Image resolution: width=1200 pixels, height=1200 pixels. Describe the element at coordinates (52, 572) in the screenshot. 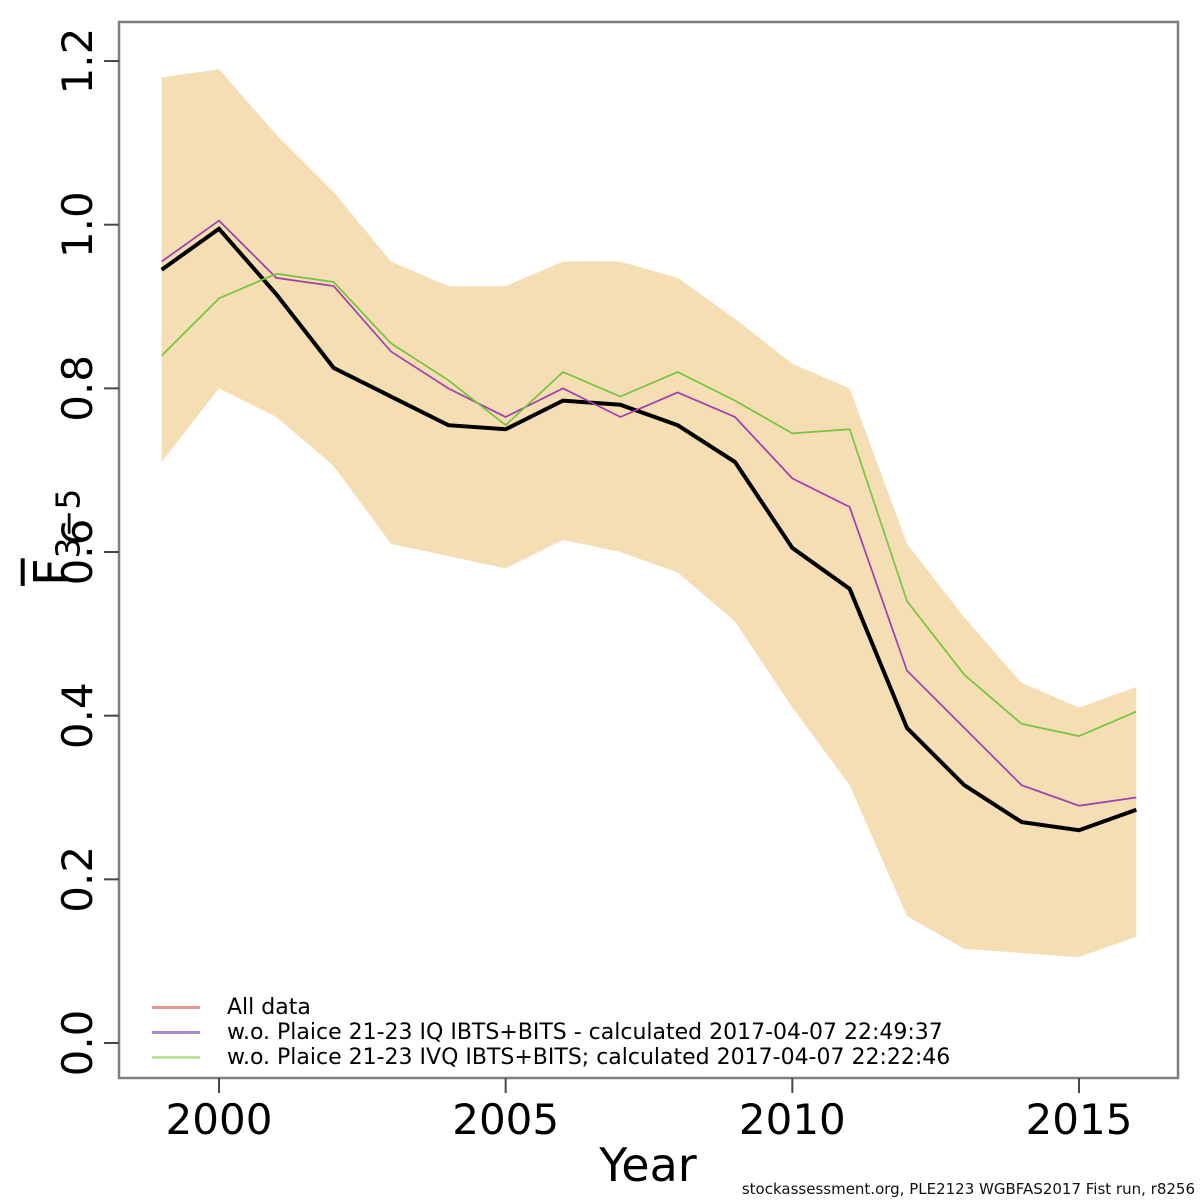

I see `y-axis-title-main: F` at that location.